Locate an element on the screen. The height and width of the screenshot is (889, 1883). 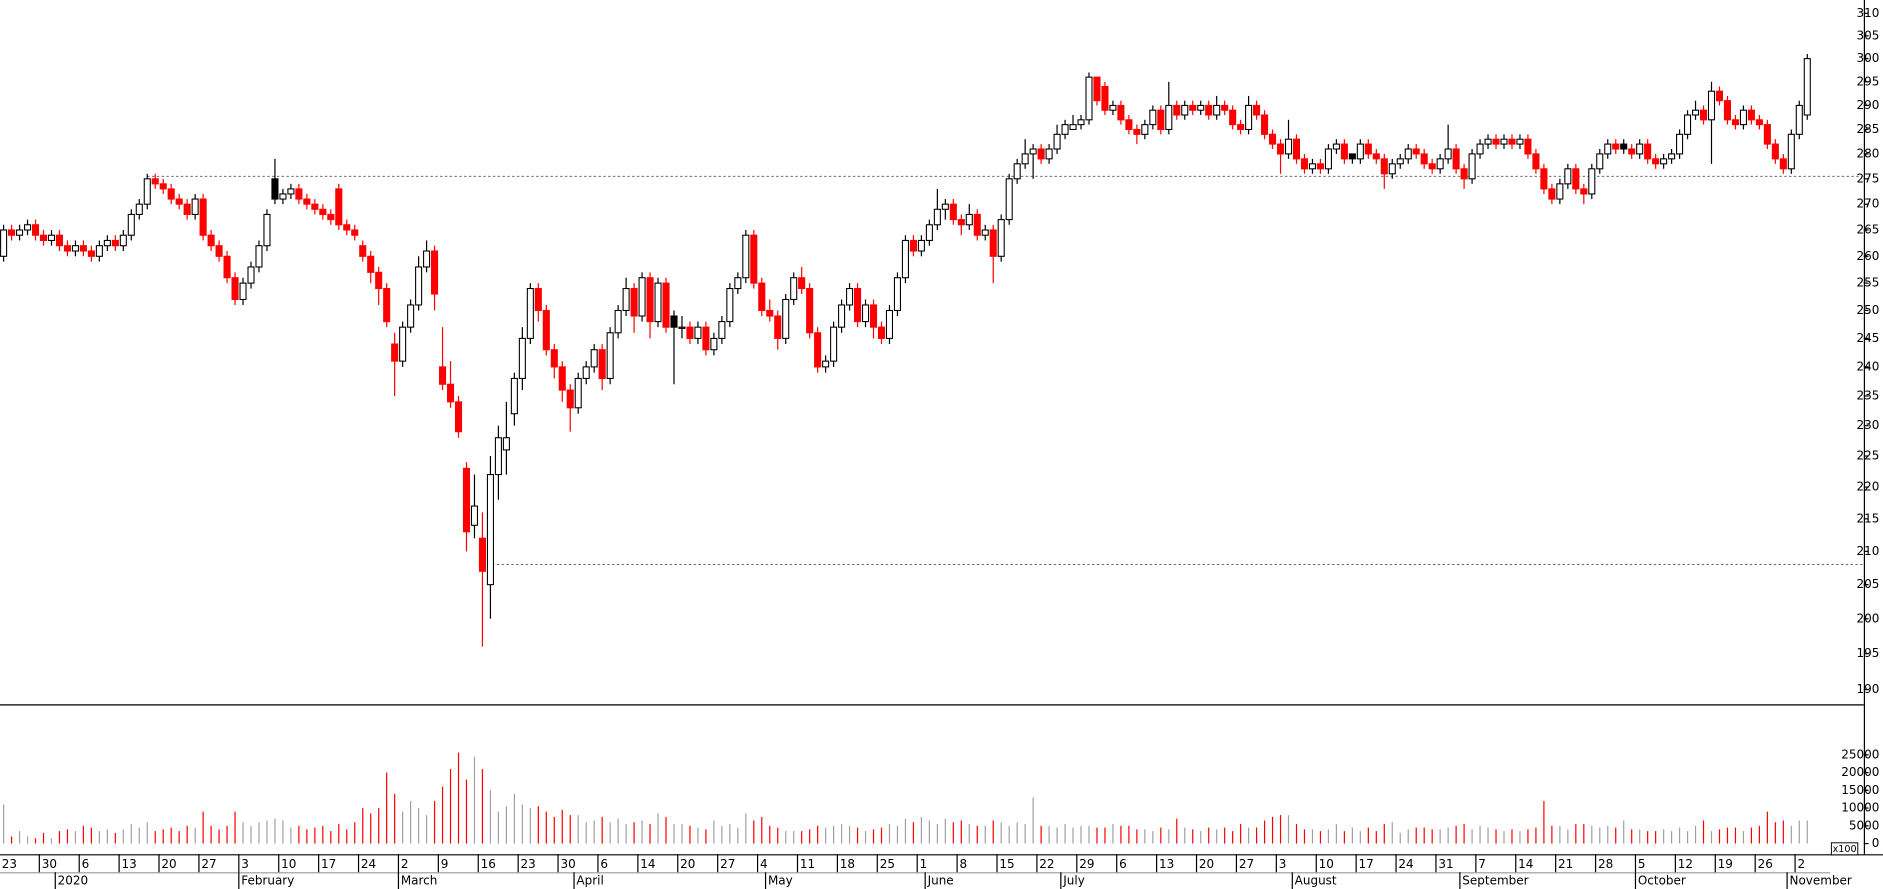
x-tick-label: 25 is located at coordinates (887, 864).